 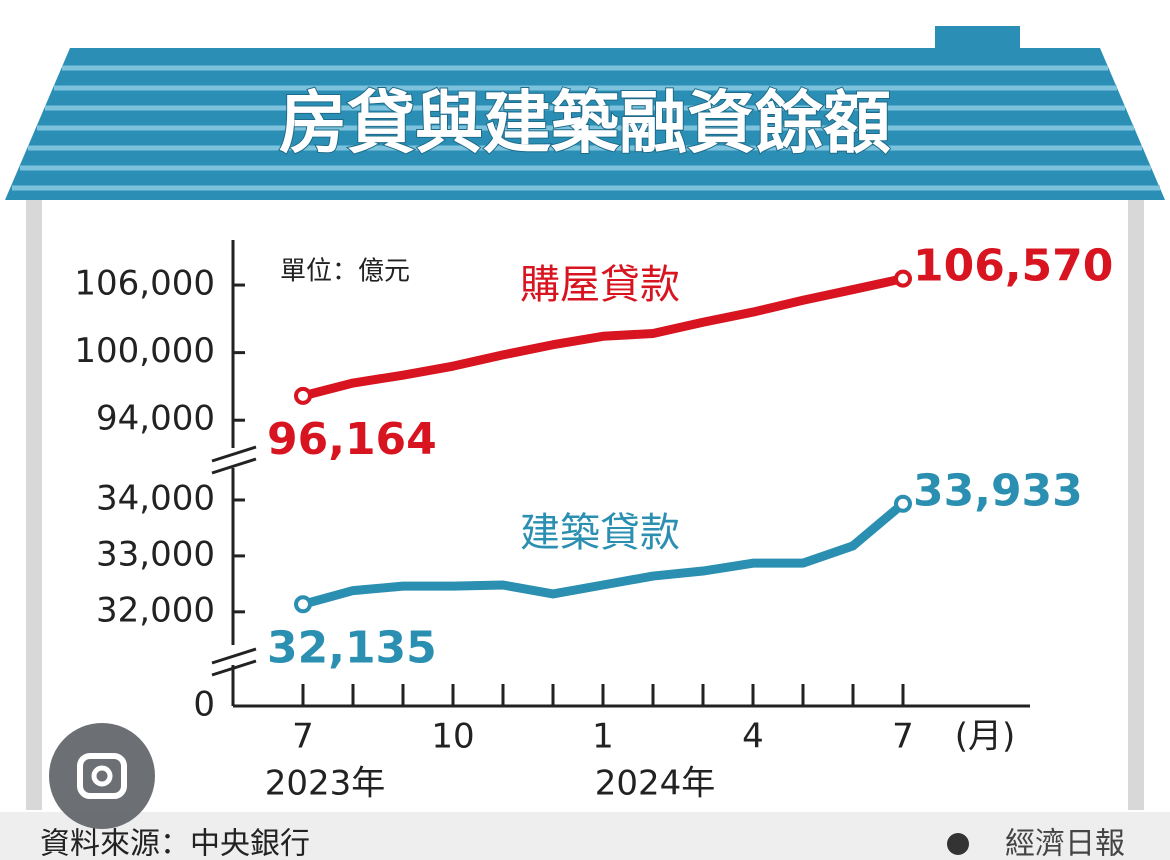 What do you see at coordinates (985, 737) in the screenshot?
I see `x-unit: (月)` at bounding box center [985, 737].